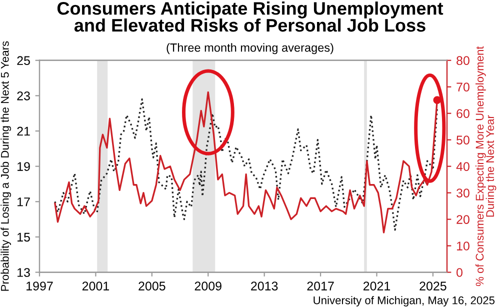 Image resolution: width=500 pixels, height=308 pixels. I want to click on x-tick-label: 2009, so click(208, 286).